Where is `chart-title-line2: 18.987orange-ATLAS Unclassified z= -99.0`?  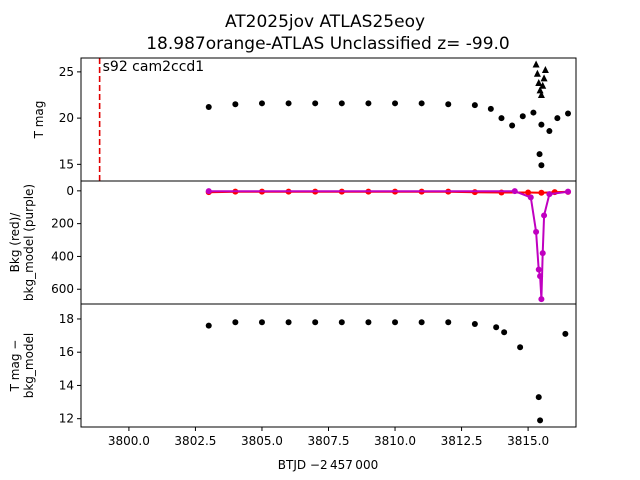 chart-title-line2: 18.987orange-ATLAS Unclassified z= -99.0 is located at coordinates (328, 44).